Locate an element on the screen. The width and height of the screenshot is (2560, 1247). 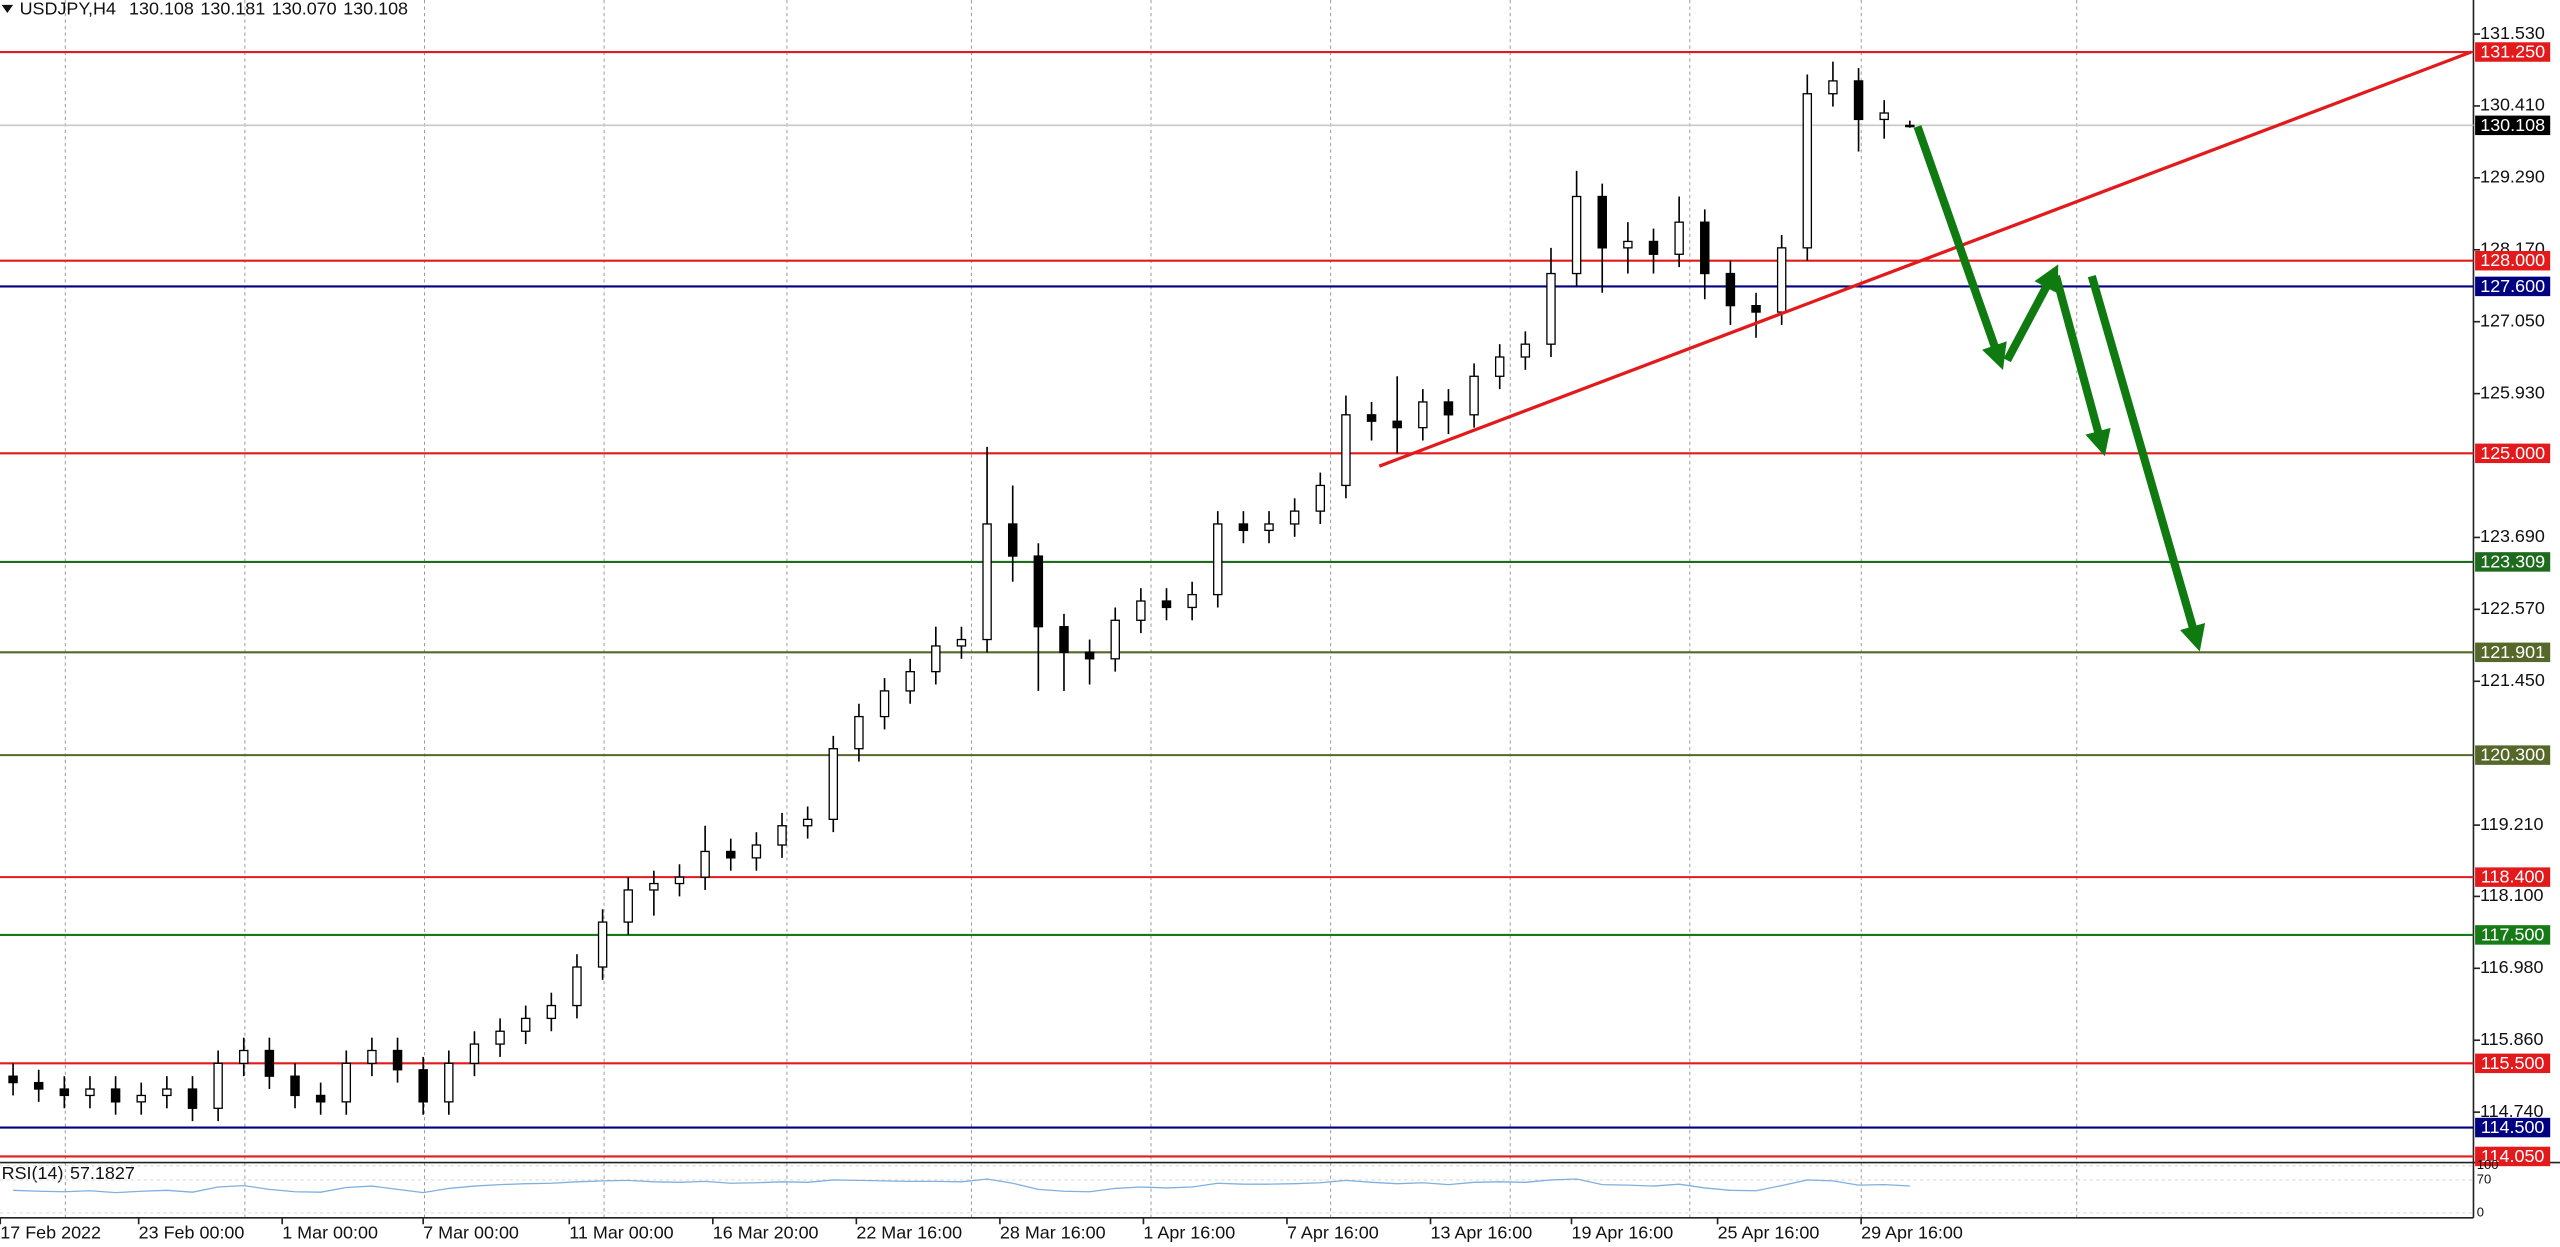
level-label: 131.250 is located at coordinates (2512, 52).